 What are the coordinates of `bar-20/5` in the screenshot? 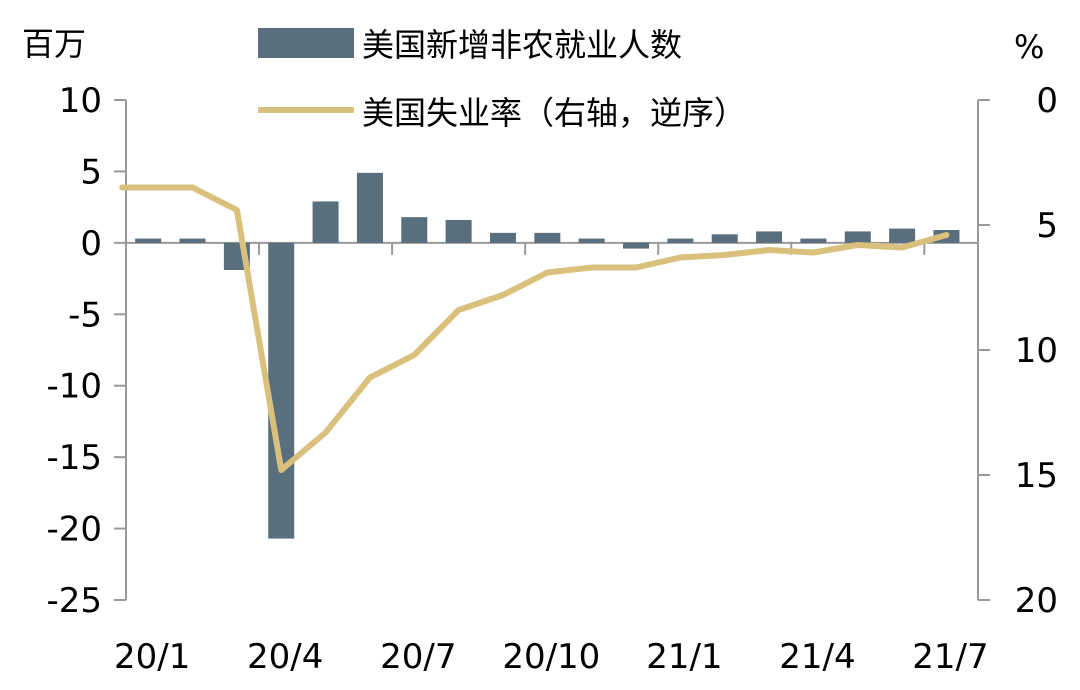 It's located at (325, 222).